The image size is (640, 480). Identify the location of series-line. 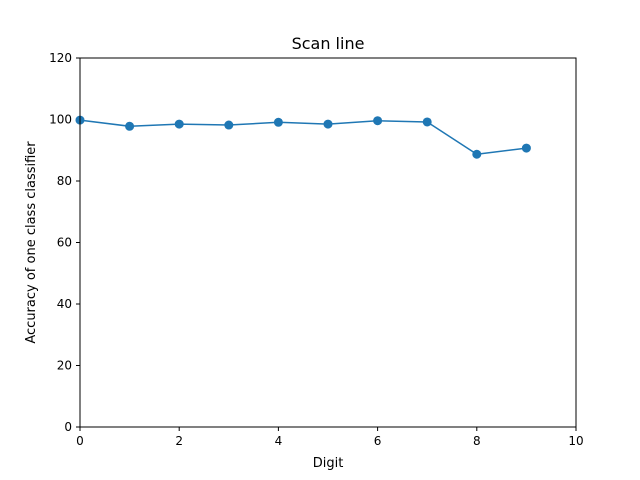
(303, 137).